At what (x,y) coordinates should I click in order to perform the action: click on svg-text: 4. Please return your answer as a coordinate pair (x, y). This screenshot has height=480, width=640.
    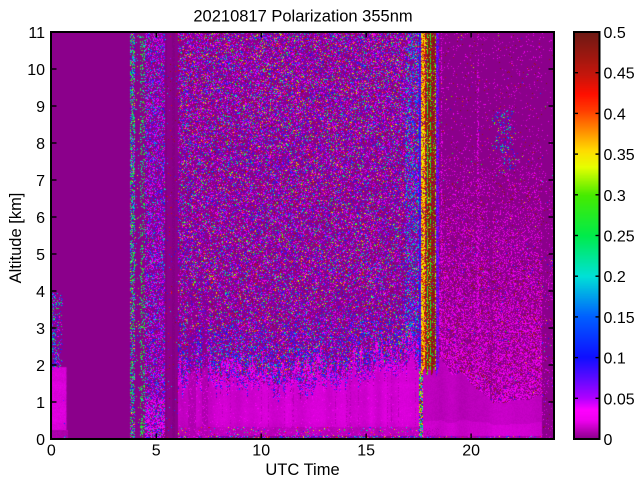
    Looking at the image, I should click on (40, 292).